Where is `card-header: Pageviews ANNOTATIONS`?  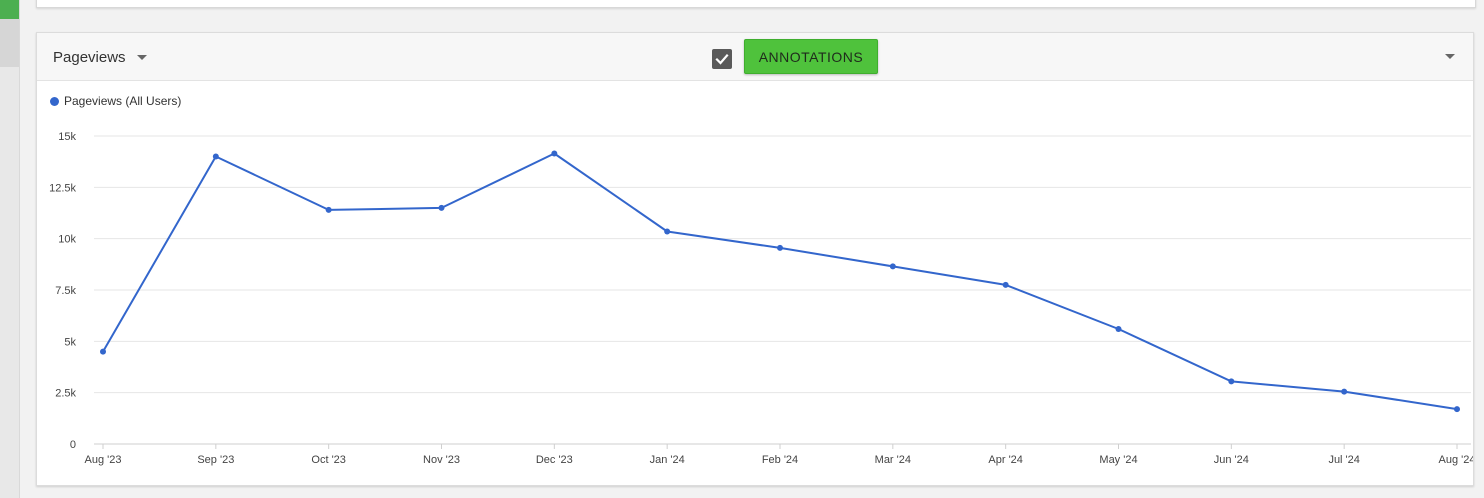
card-header: Pageviews ANNOTATIONS is located at coordinates (755, 57).